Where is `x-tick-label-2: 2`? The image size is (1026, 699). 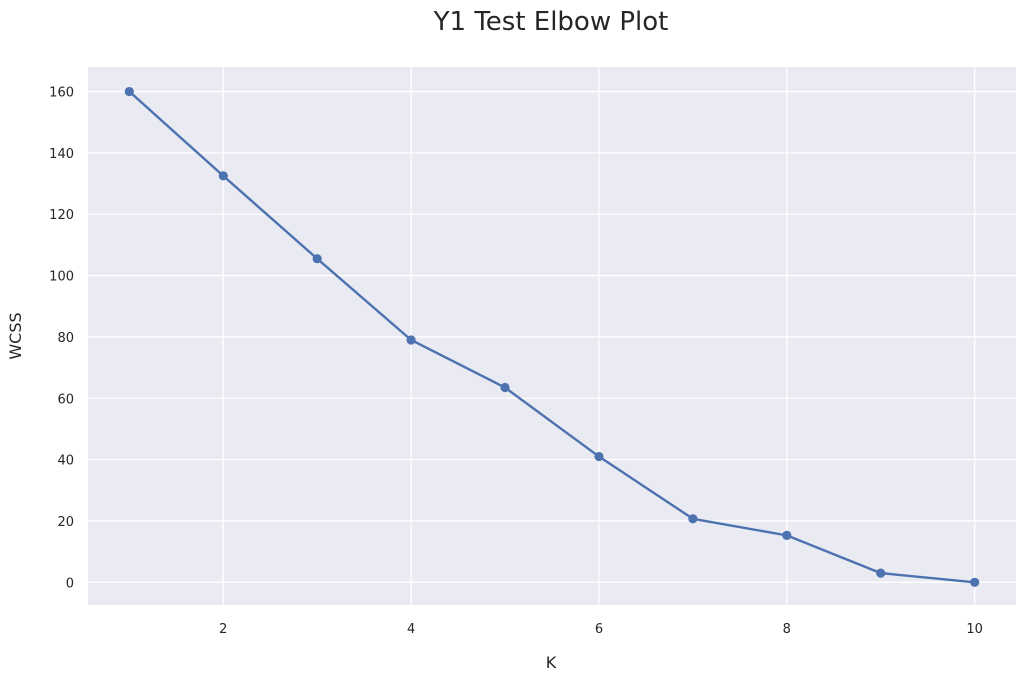 x-tick-label-2: 2 is located at coordinates (223, 629).